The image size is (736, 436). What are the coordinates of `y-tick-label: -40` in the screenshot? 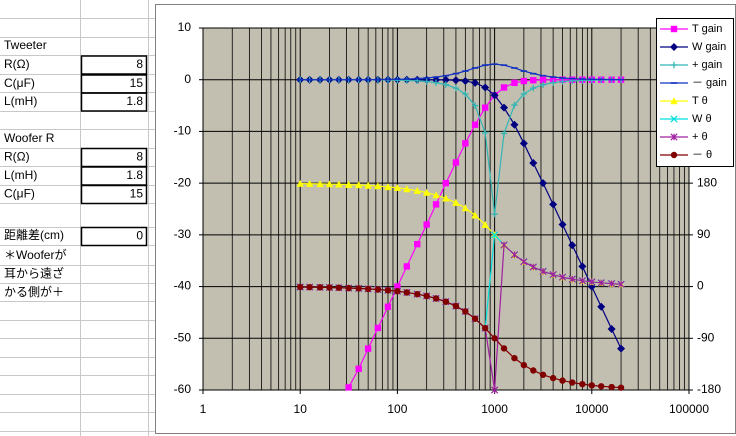 It's located at (183, 286).